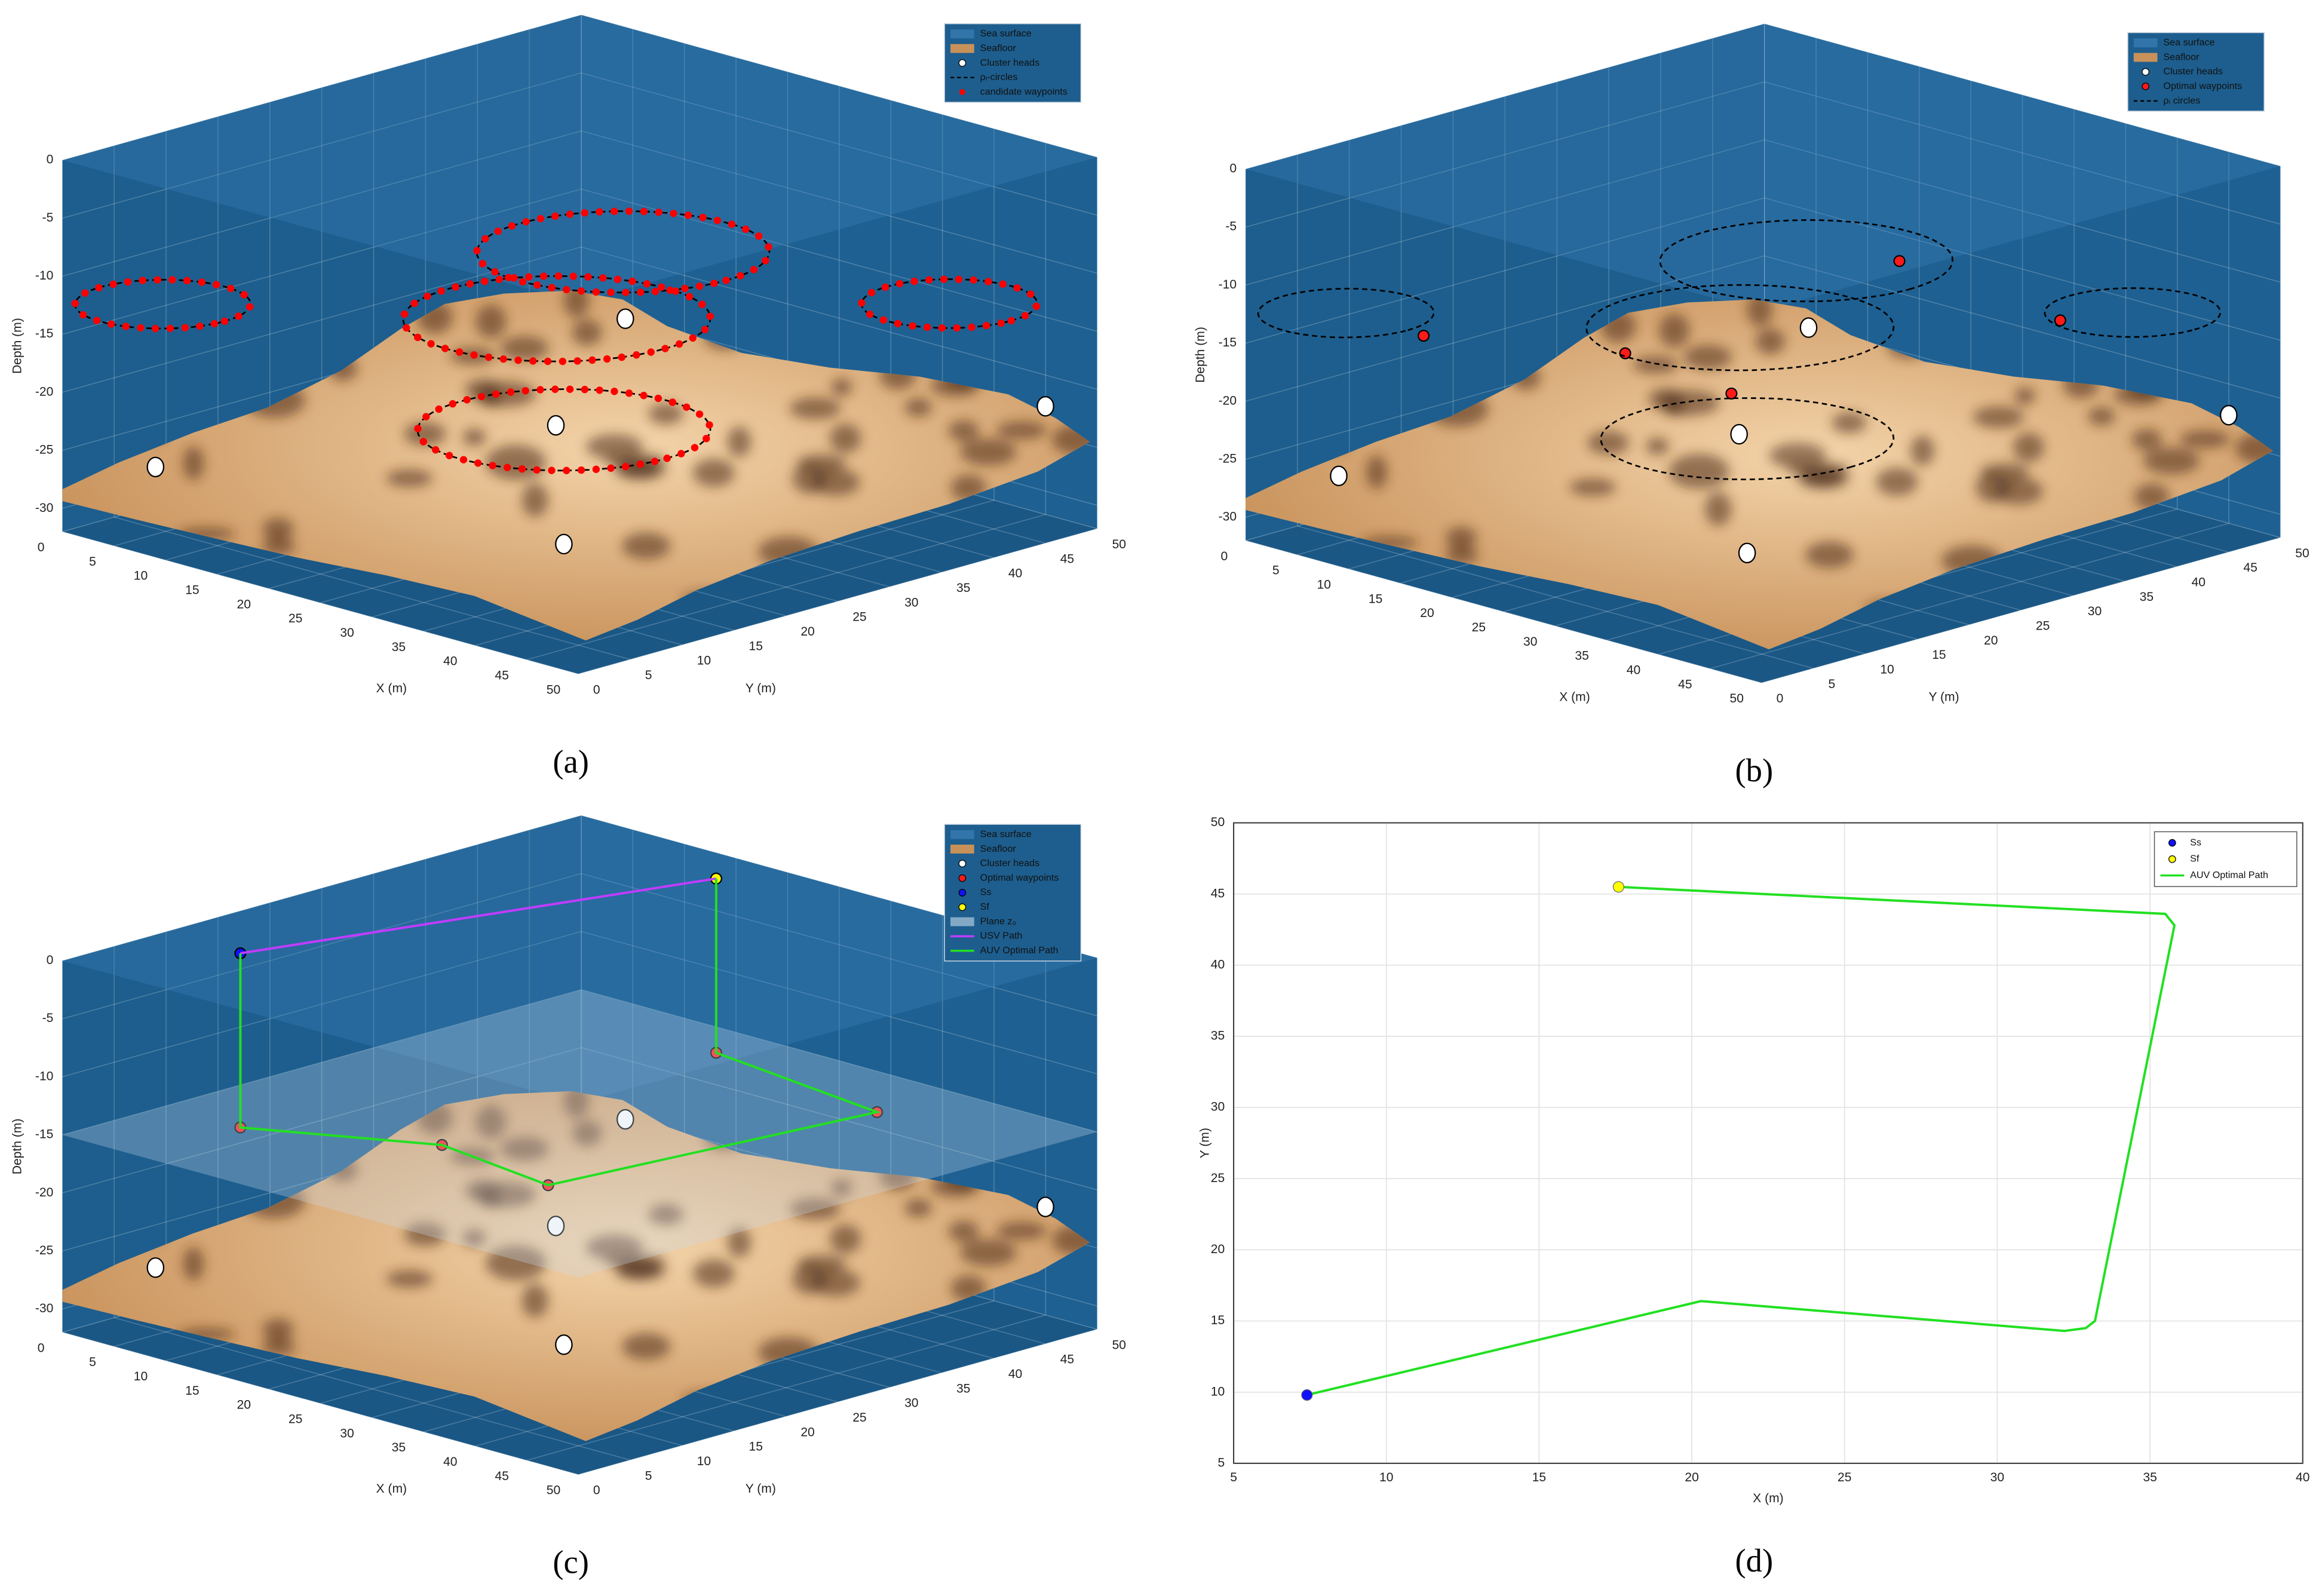 Image resolution: width=2322 pixels, height=1596 pixels. Describe the element at coordinates (1747, 439) in the screenshot. I see `rho-circle` at that location.